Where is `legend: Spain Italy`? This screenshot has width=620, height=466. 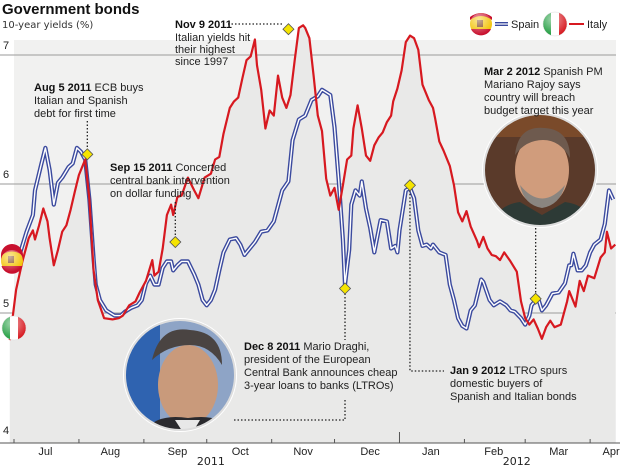 legend: Spain Italy is located at coordinates (539, 24).